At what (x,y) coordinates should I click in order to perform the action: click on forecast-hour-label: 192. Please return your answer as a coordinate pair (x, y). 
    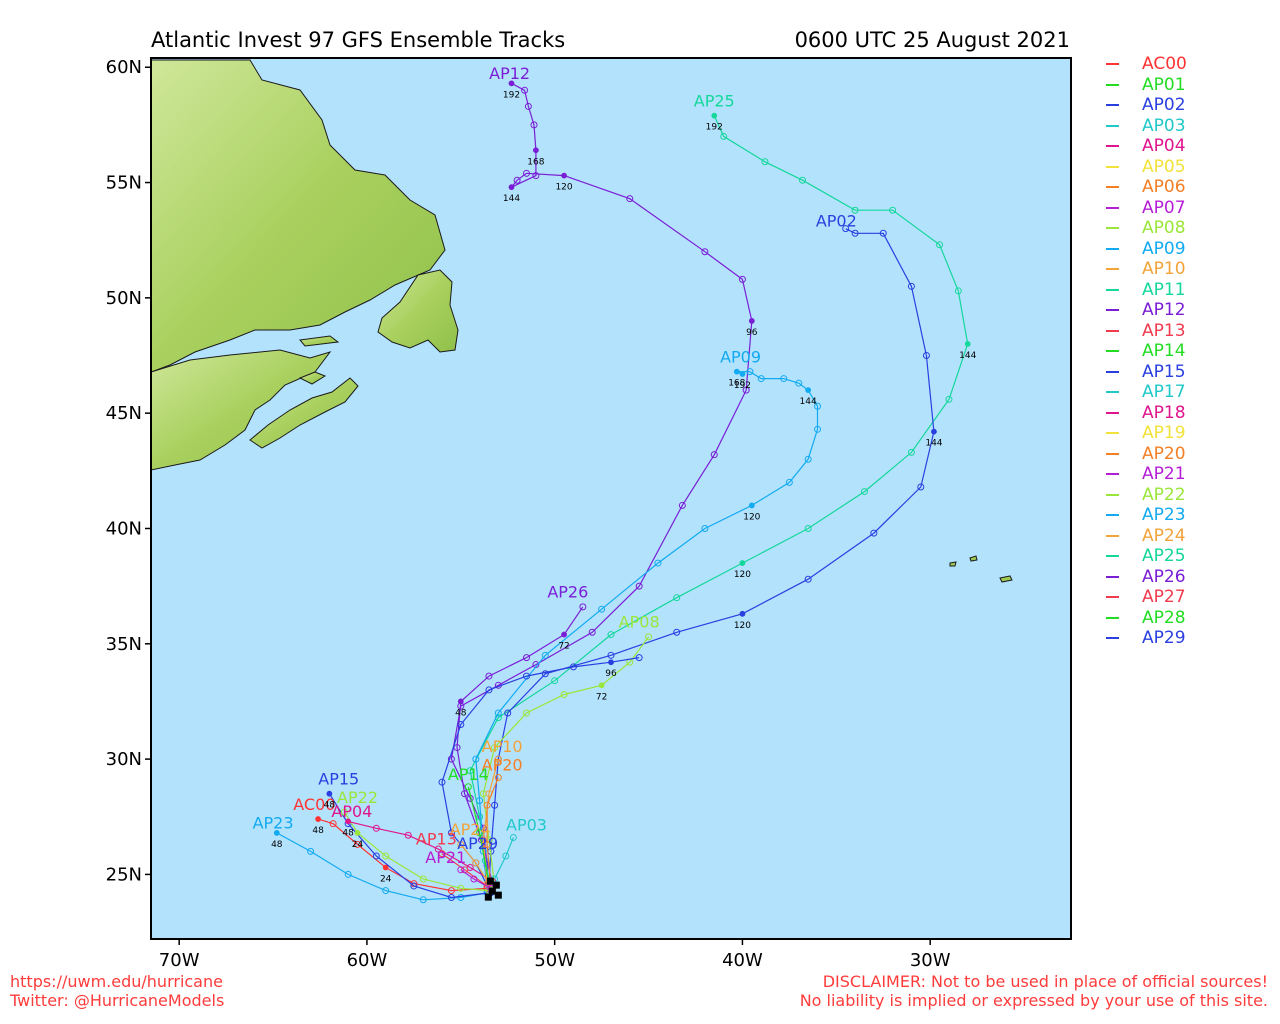
    Looking at the image, I should click on (714, 128).